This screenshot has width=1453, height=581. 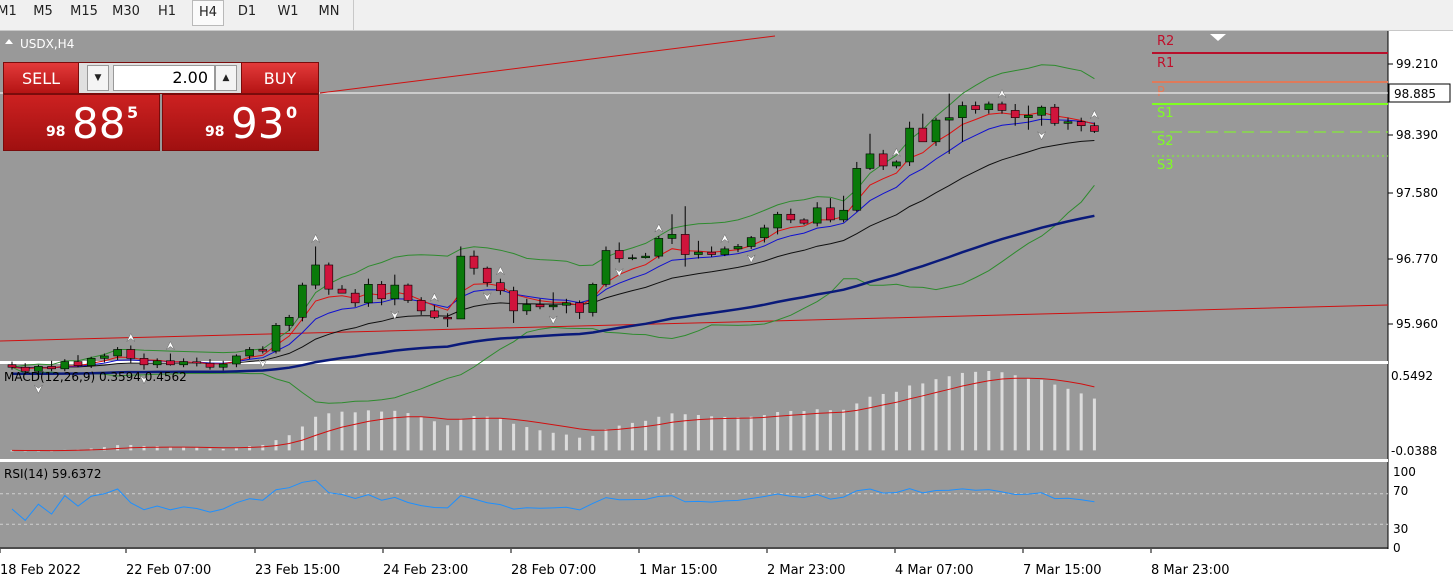 I want to click on sell-price-prefix: 98, so click(x=56, y=132).